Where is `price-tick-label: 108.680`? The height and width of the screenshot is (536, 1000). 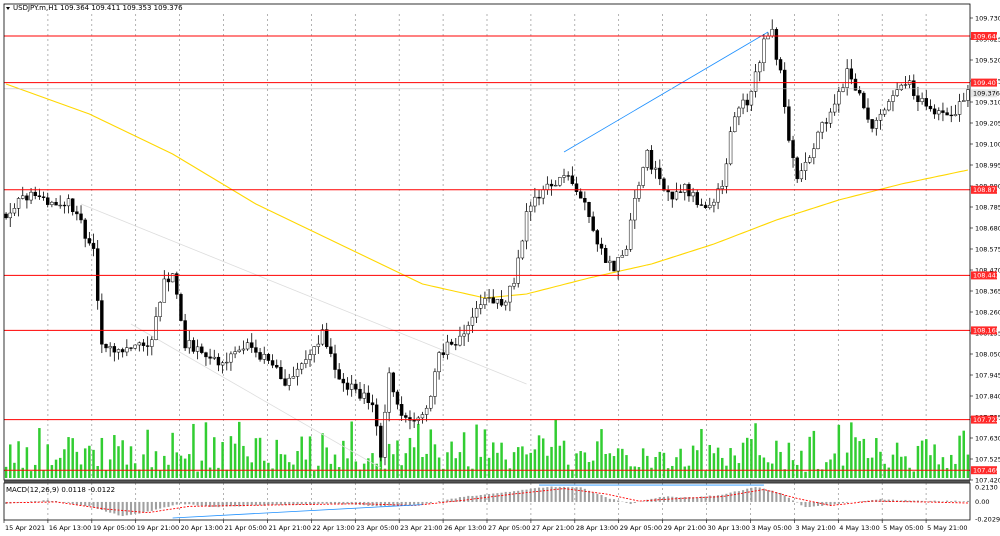 price-tick-label: 108.680 is located at coordinates (987, 228).